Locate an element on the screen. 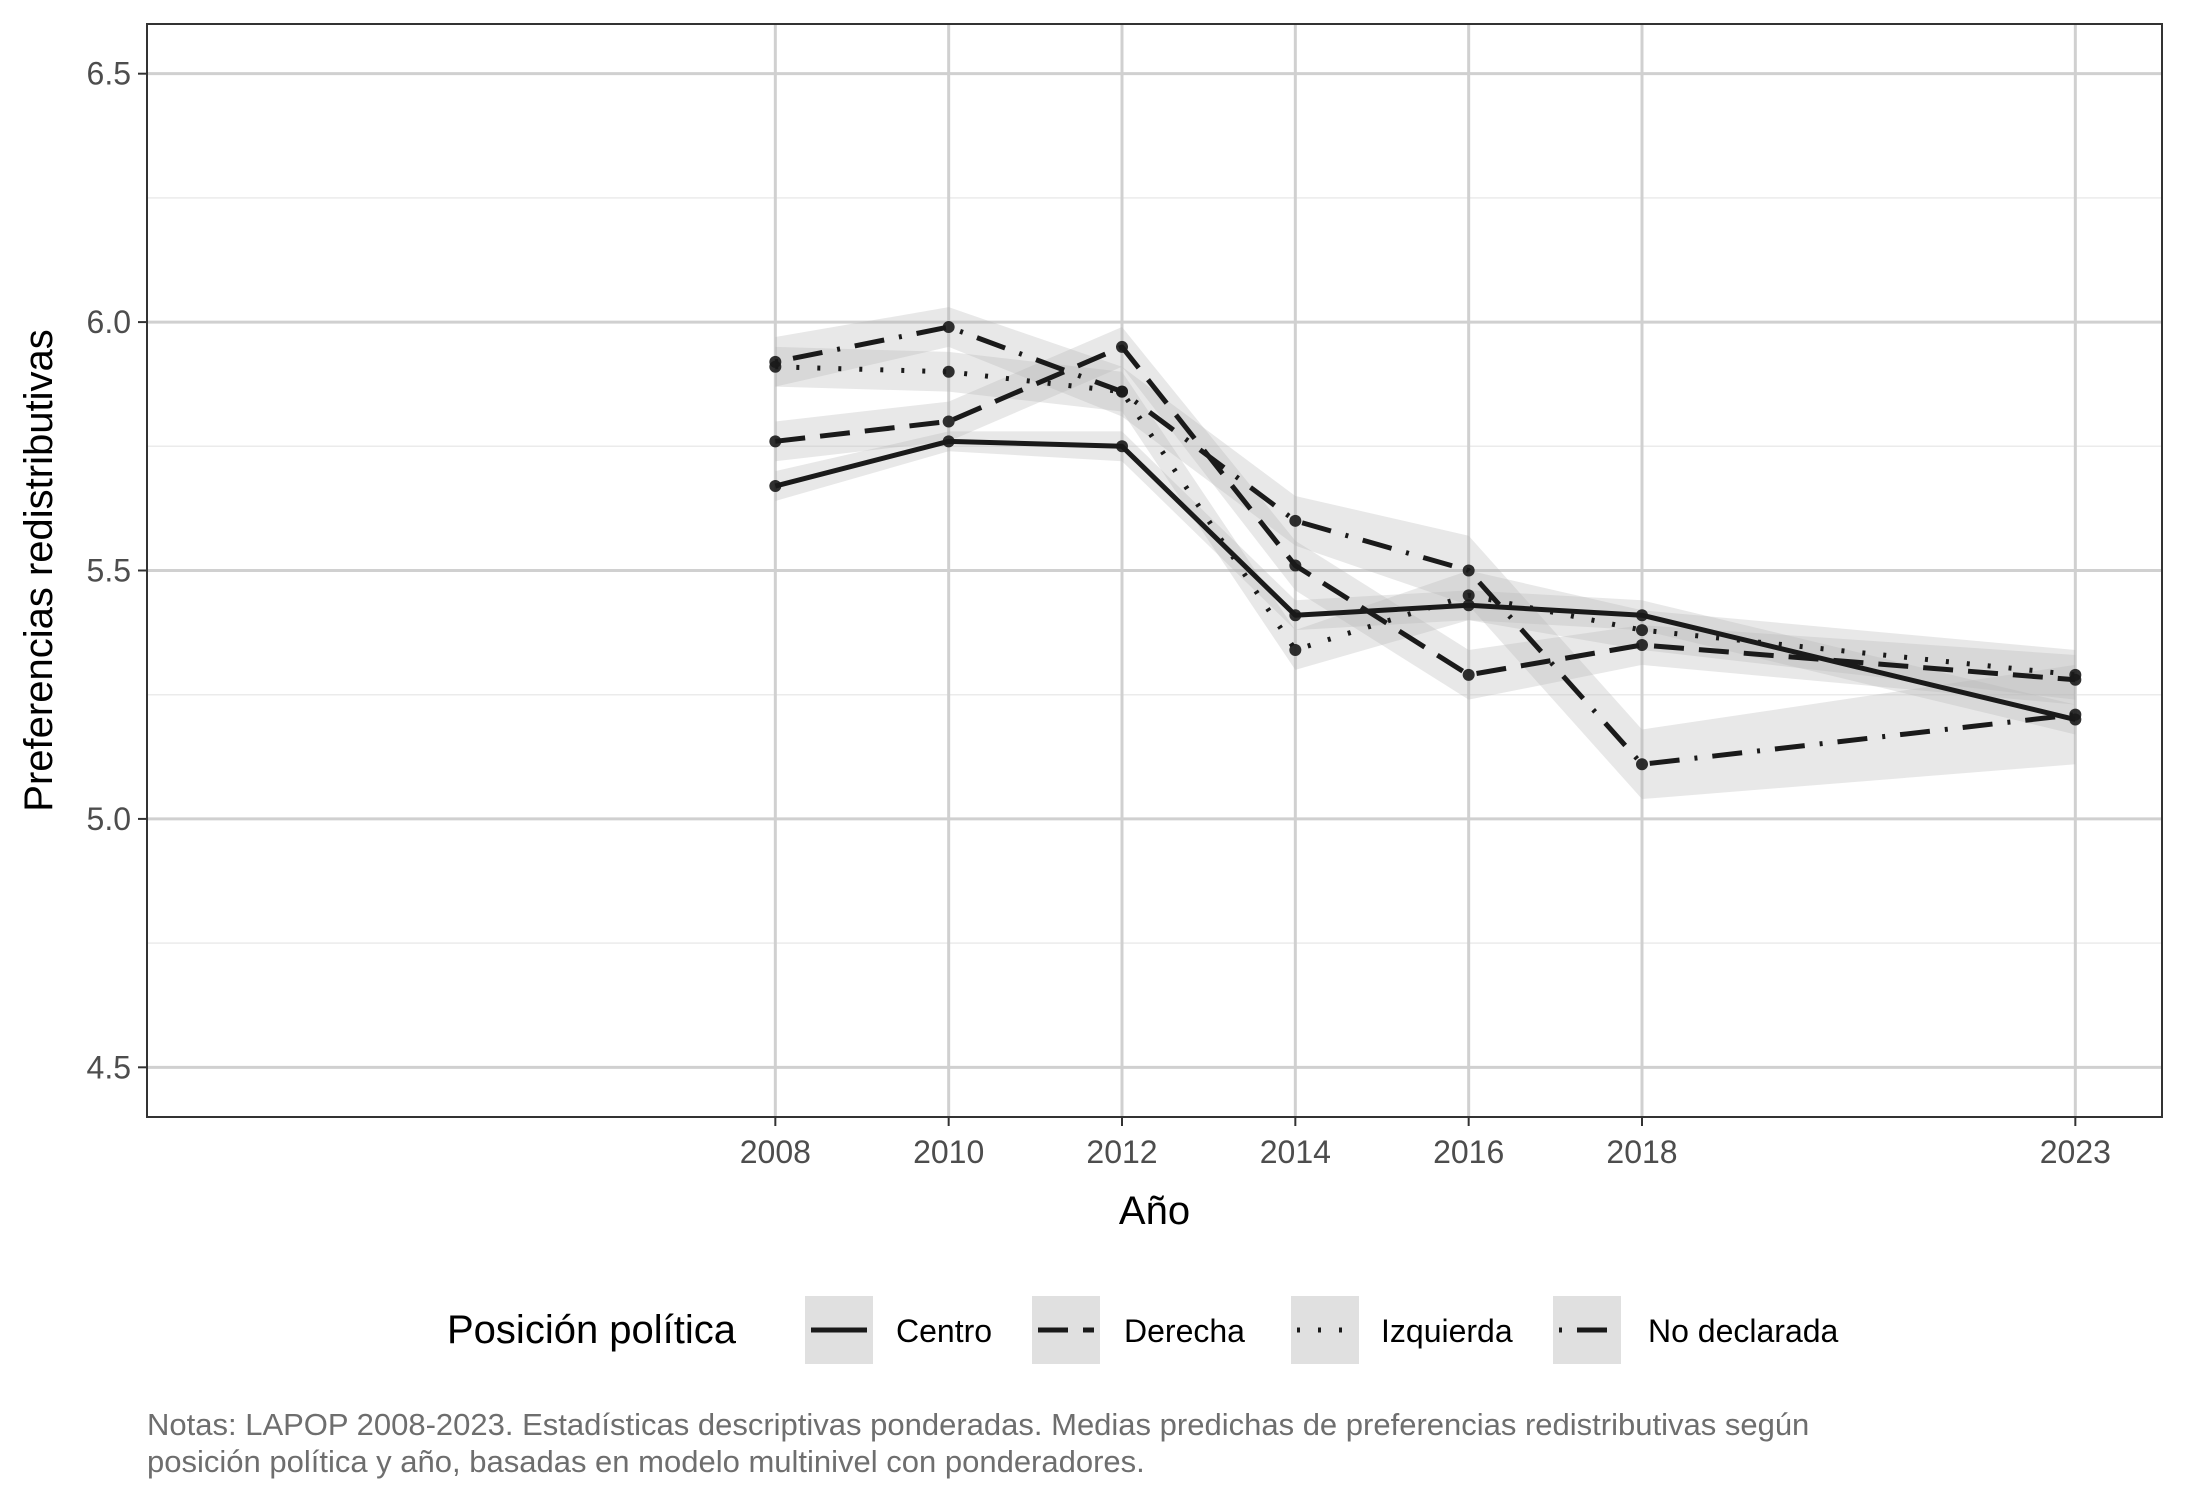 The height and width of the screenshot is (1500, 2187). x-tick-label: 2010 is located at coordinates (948, 1152).